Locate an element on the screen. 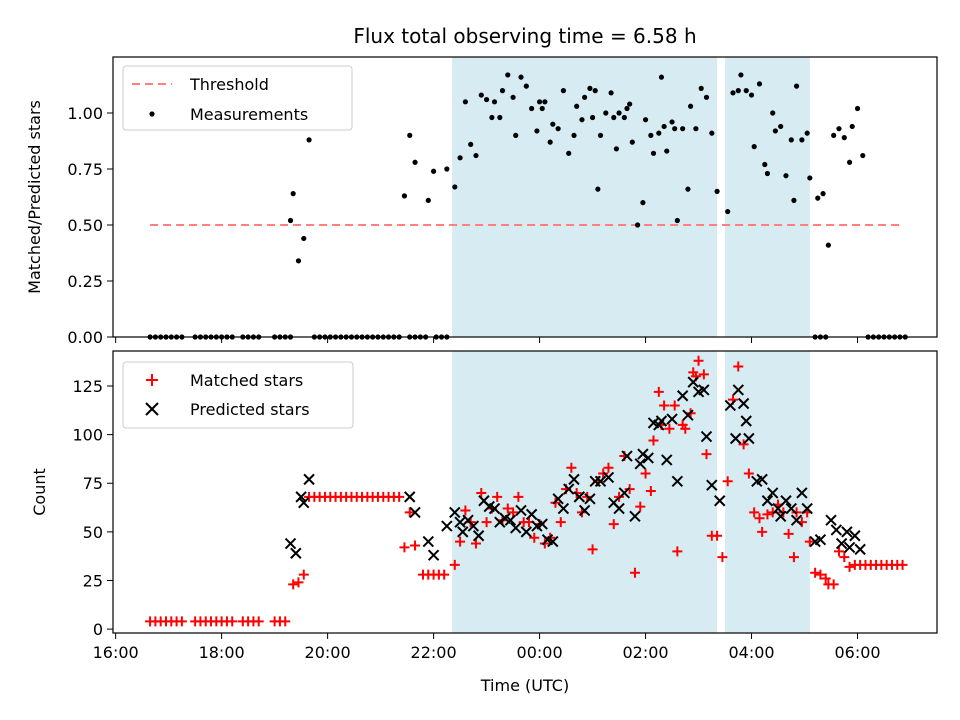 The width and height of the screenshot is (960, 720). y-tick-label: 1.00 is located at coordinates (85, 113).